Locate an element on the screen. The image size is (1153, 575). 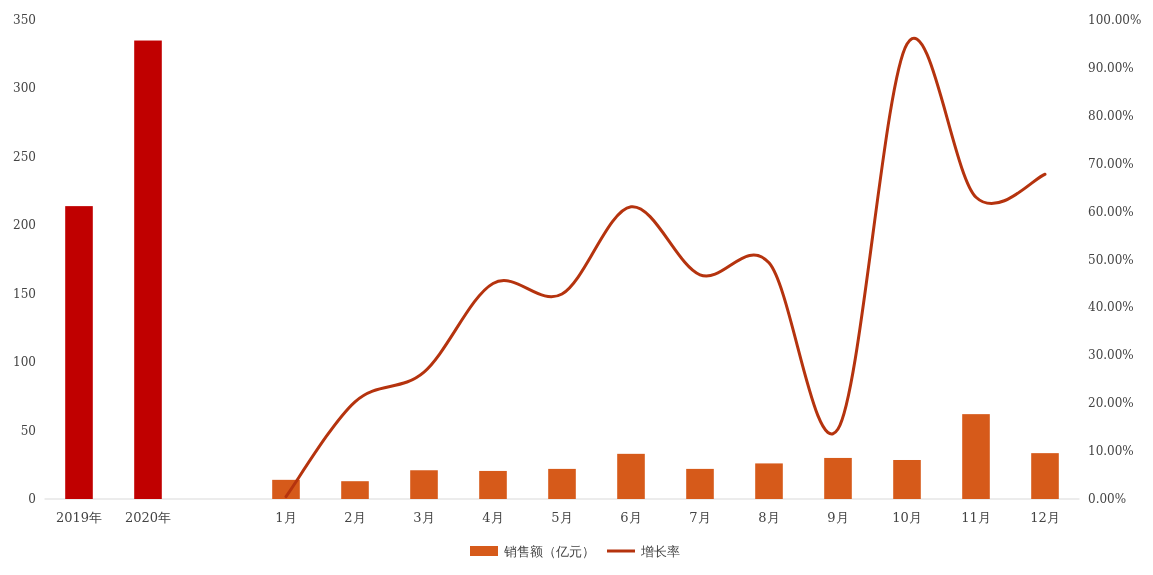
y-tick-label: 350 is located at coordinates (24, 20).